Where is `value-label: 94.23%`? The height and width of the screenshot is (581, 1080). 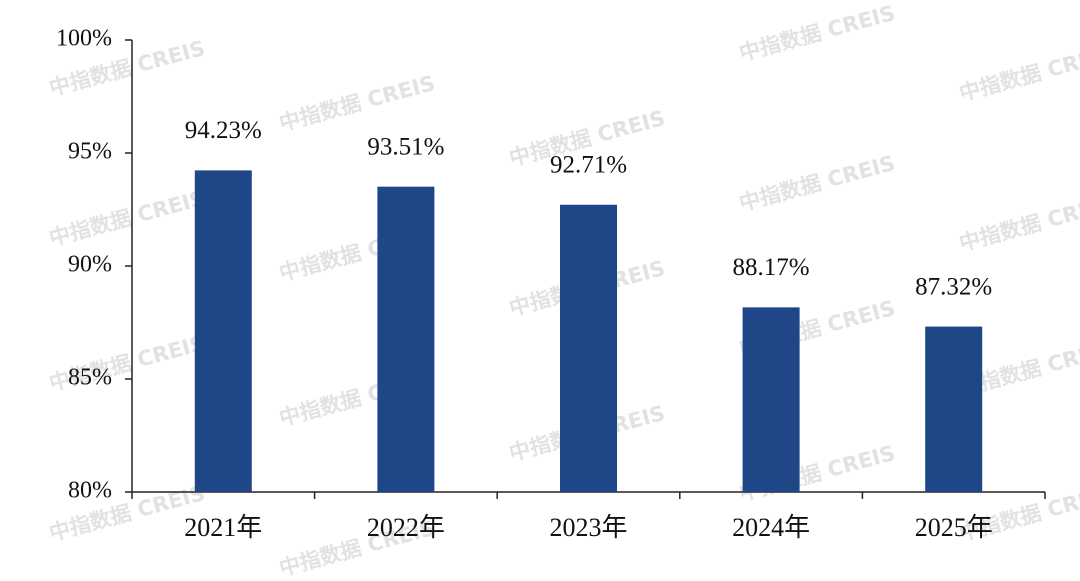
value-label: 94.23% is located at coordinates (223, 130).